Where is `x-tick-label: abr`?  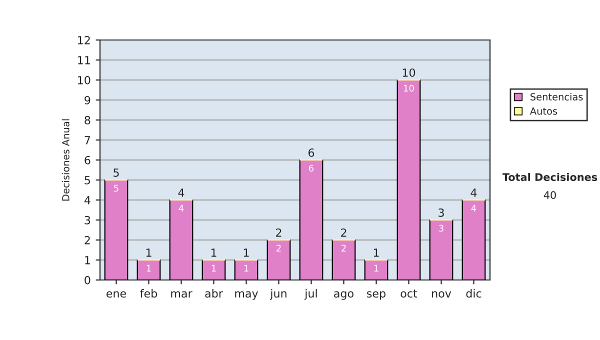
x-tick-label: abr is located at coordinates (214, 293).